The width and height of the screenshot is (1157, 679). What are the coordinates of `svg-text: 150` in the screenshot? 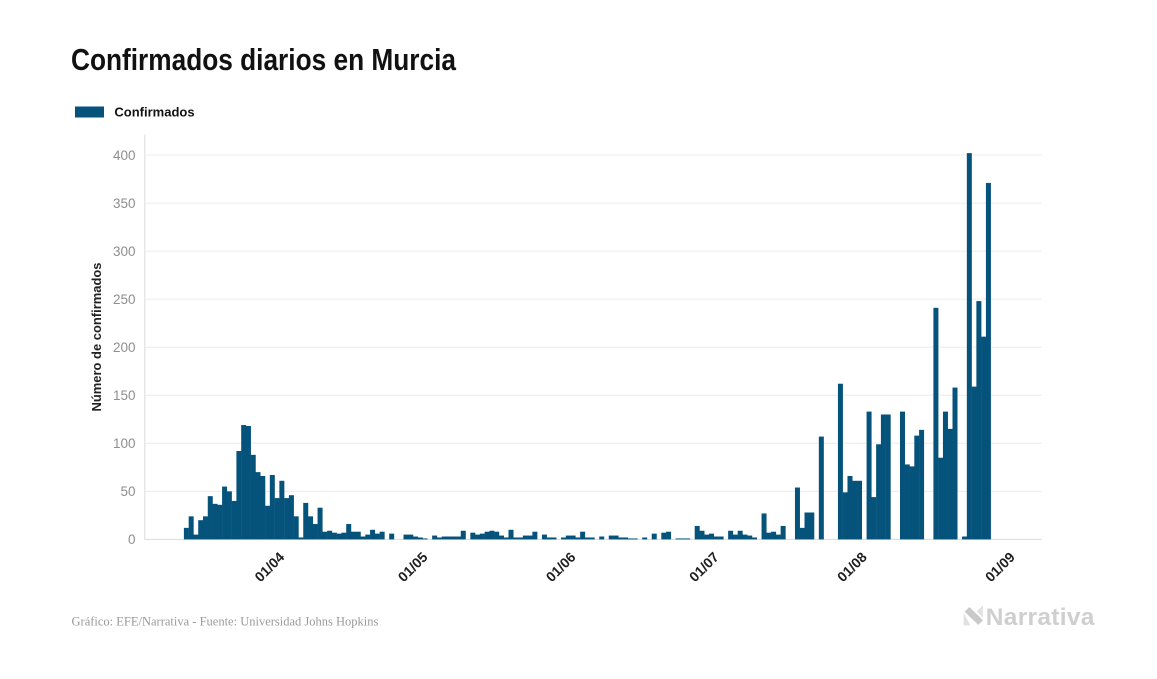 It's located at (124, 395).